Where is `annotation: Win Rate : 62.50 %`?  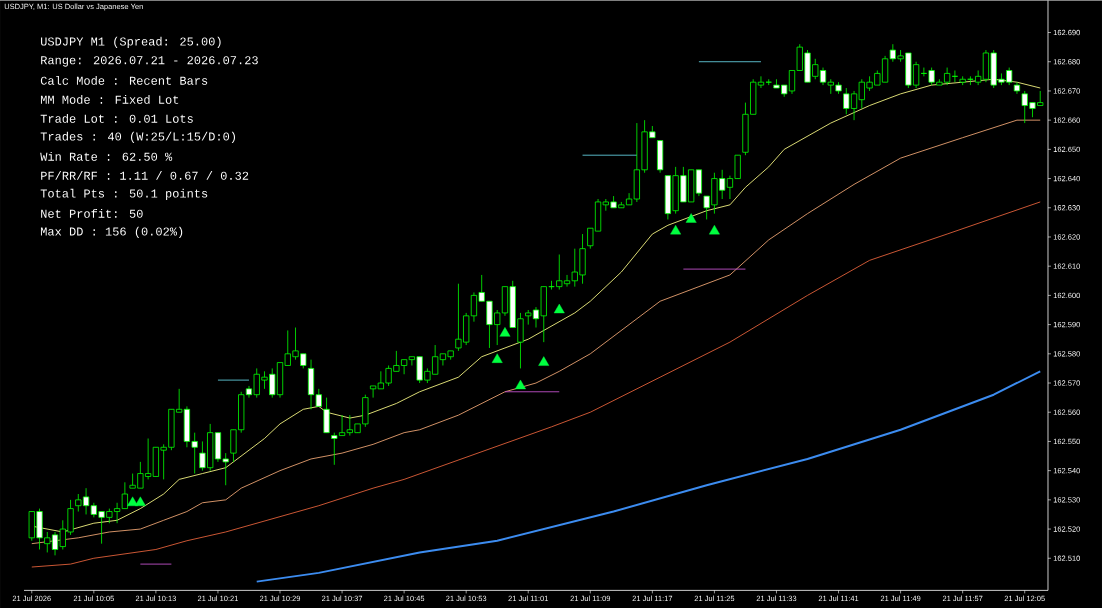 annotation: Win Rate : 62.50 % is located at coordinates (106, 156).